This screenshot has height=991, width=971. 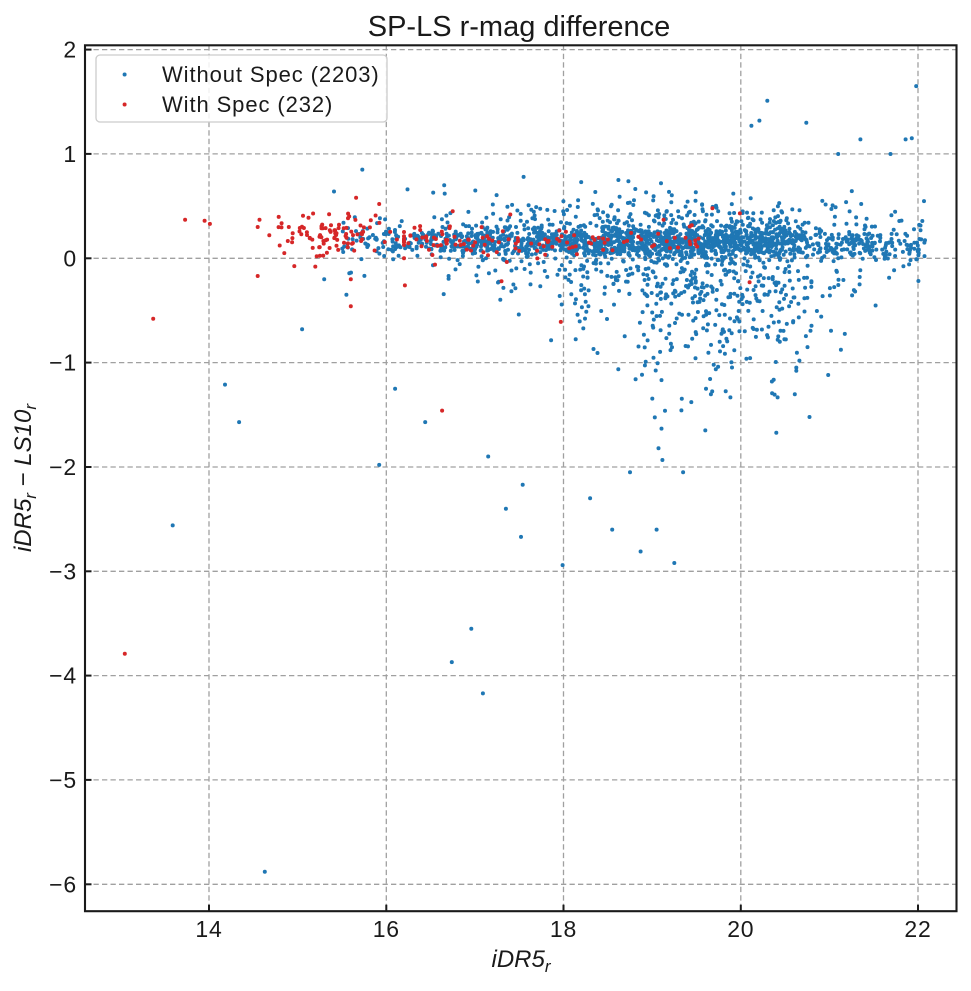 What do you see at coordinates (63, 467) in the screenshot?
I see `svg-text: −2` at bounding box center [63, 467].